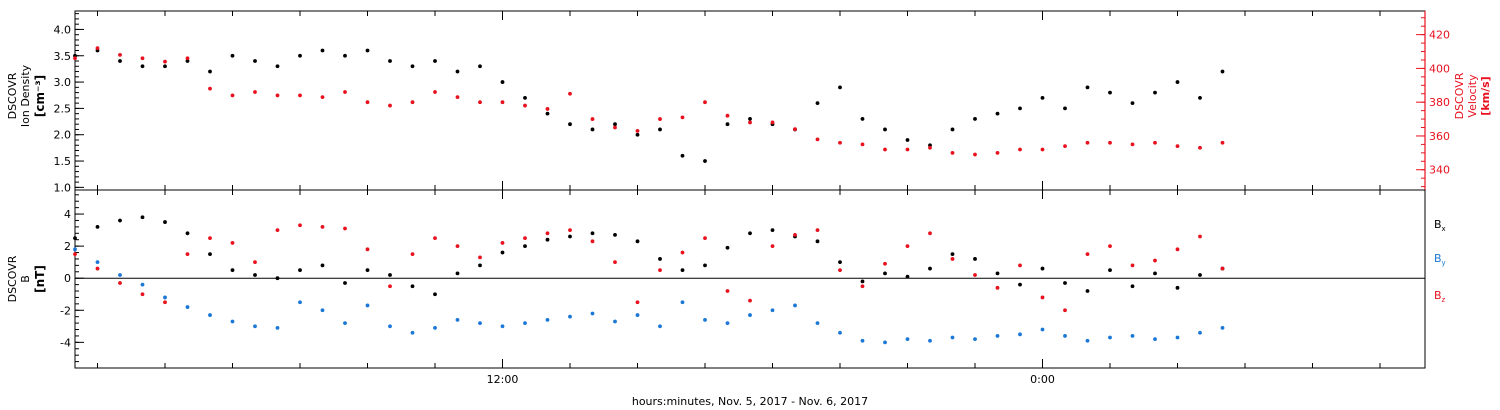  What do you see at coordinates (1438, 224) in the screenshot?
I see `legend-bx-base: B` at bounding box center [1438, 224].